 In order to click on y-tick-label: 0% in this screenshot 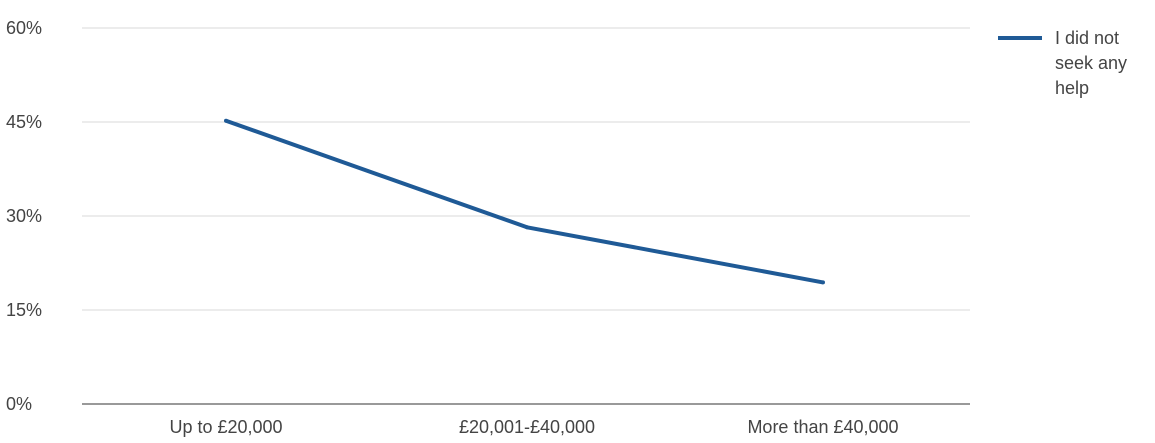, I will do `click(19, 404)`.